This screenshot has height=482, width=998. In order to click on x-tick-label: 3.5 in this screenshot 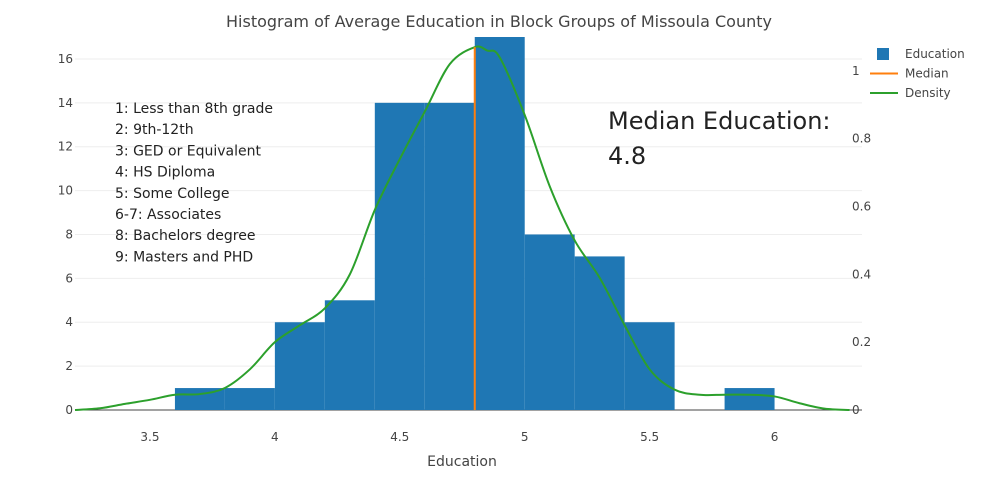, I will do `click(149, 437)`.